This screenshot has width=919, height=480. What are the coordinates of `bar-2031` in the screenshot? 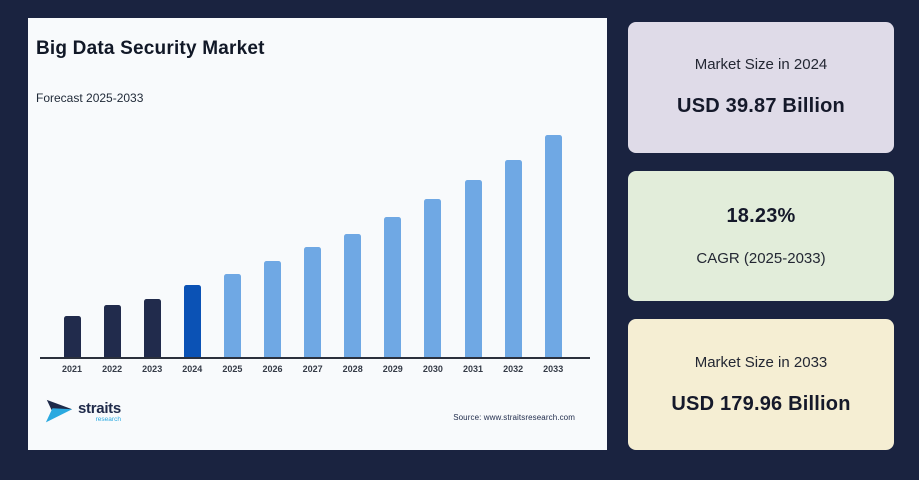 It's located at (473, 268).